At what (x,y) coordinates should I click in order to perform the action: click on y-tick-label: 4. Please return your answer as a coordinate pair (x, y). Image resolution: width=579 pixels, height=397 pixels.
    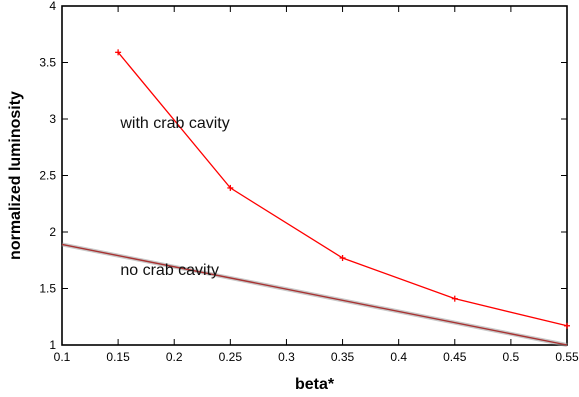
    Looking at the image, I should click on (52, 6).